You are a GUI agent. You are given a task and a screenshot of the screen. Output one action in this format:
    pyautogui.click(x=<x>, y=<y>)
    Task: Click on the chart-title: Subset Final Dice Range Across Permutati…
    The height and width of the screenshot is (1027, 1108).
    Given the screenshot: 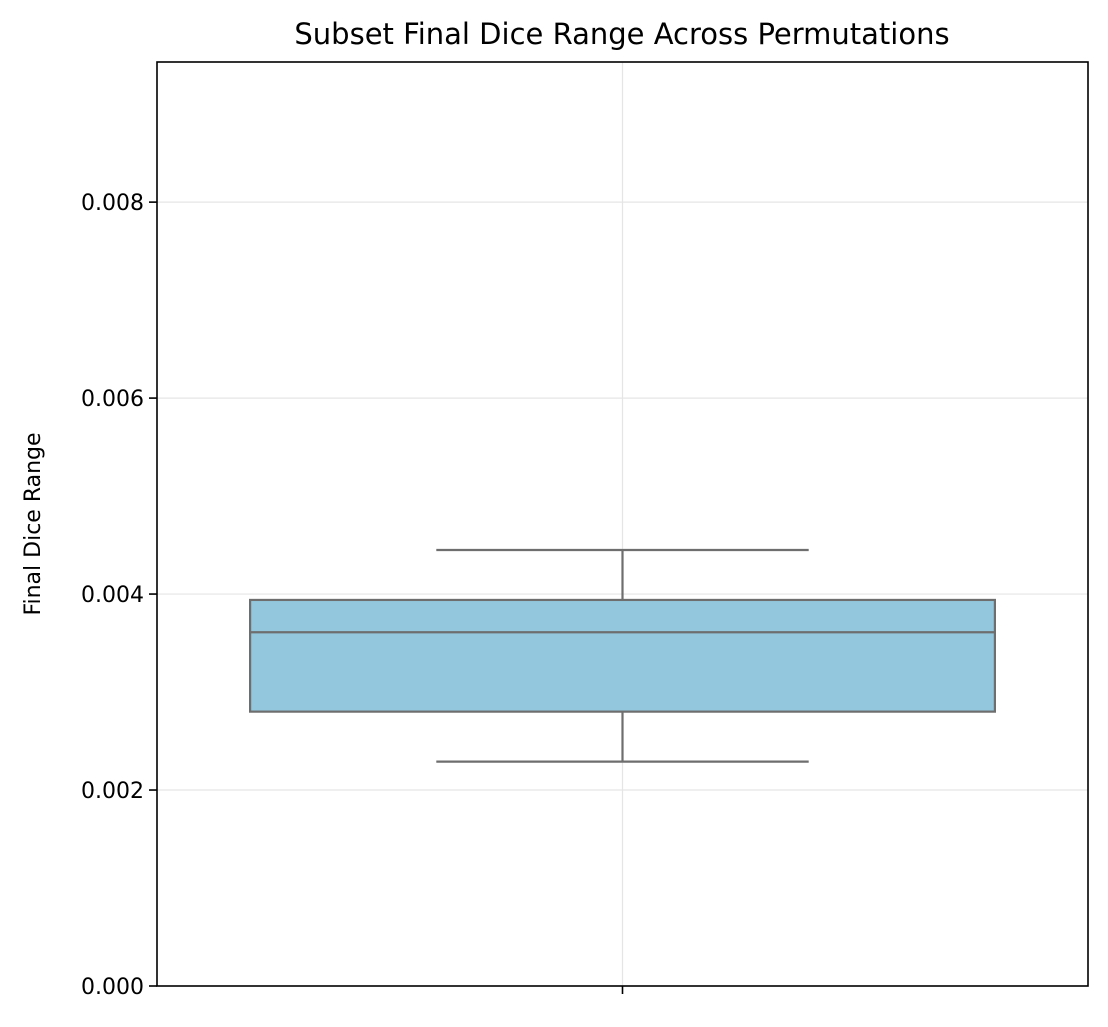 What is the action you would take?
    pyautogui.click(x=621, y=34)
    